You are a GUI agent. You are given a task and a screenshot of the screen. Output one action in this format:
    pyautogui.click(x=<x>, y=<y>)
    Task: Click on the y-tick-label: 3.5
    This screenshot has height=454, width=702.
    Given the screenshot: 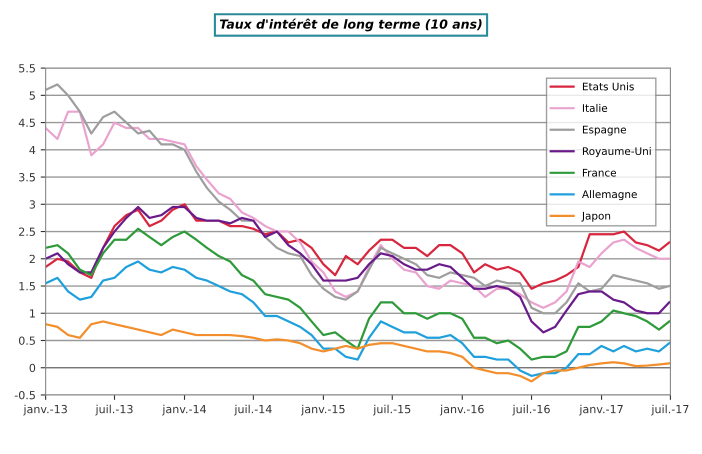 What is the action you would take?
    pyautogui.click(x=27, y=177)
    